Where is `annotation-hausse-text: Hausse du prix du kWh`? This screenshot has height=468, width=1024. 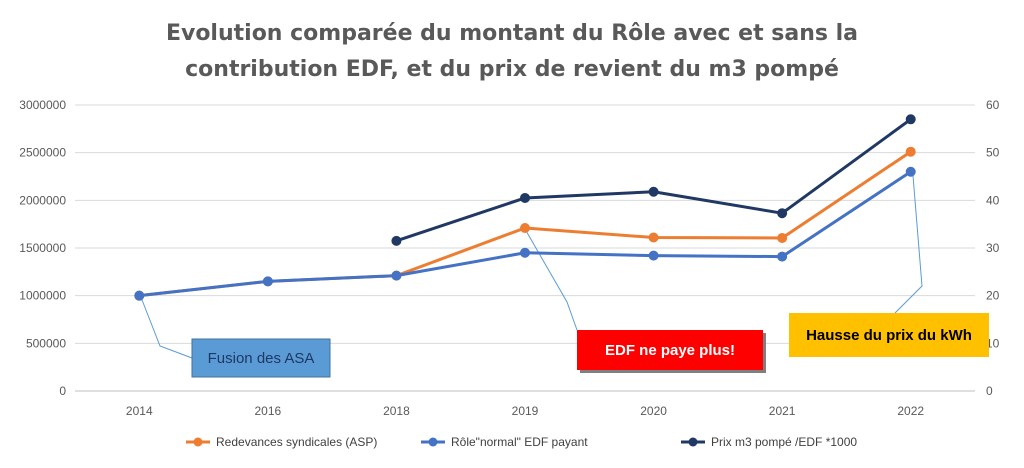
annotation-hausse-text: Hausse du prix du kWh is located at coordinates (889, 335).